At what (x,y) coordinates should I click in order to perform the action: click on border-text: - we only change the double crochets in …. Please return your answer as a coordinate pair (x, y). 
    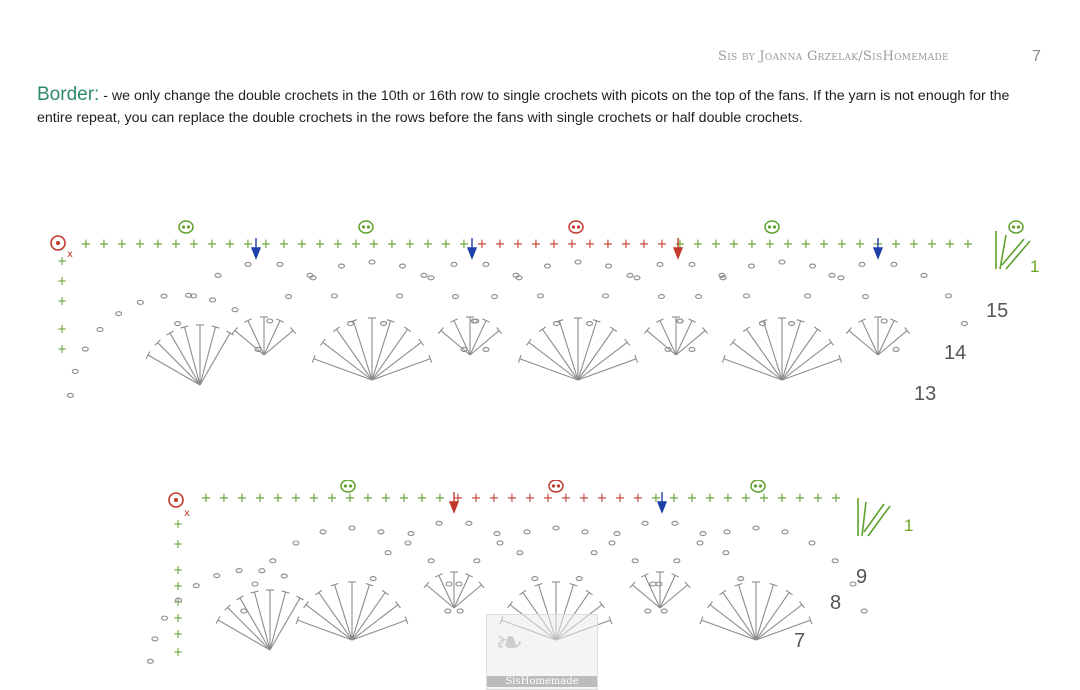
    Looking at the image, I should click on (523, 107).